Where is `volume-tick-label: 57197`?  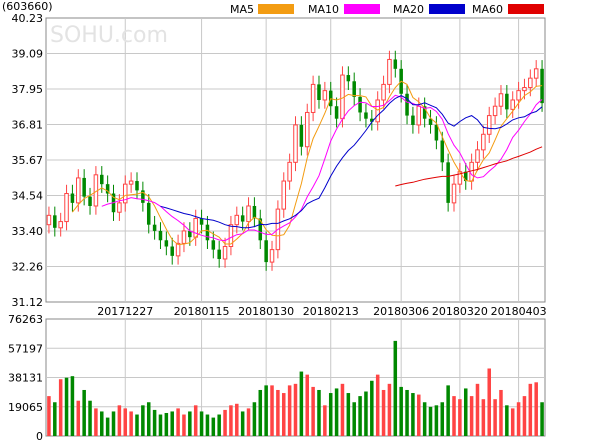 volume-tick-label: 57197 is located at coordinates (25, 348).